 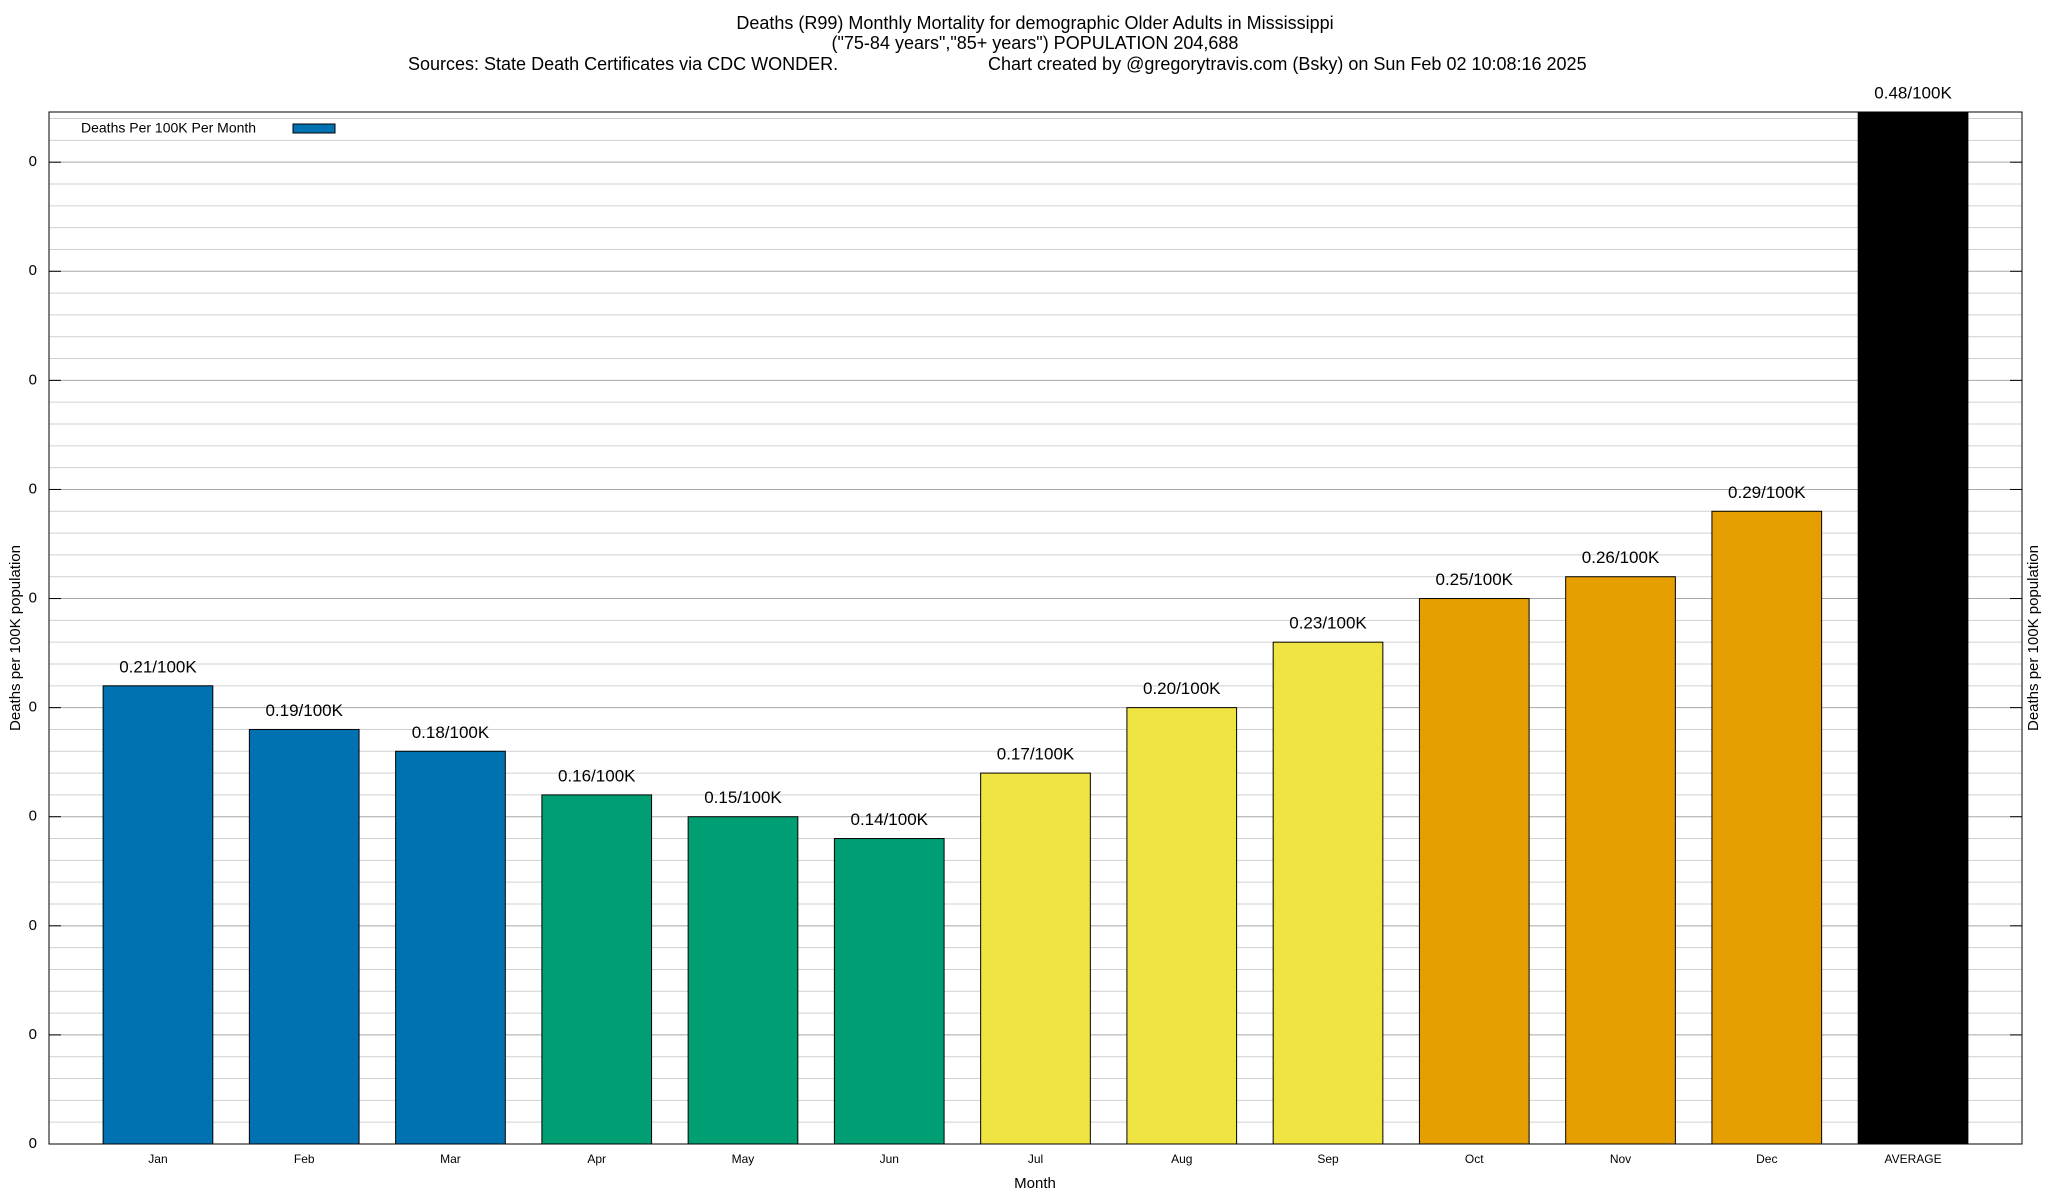 What do you see at coordinates (1181, 1159) in the screenshot?
I see `x-tick-label: Aug` at bounding box center [1181, 1159].